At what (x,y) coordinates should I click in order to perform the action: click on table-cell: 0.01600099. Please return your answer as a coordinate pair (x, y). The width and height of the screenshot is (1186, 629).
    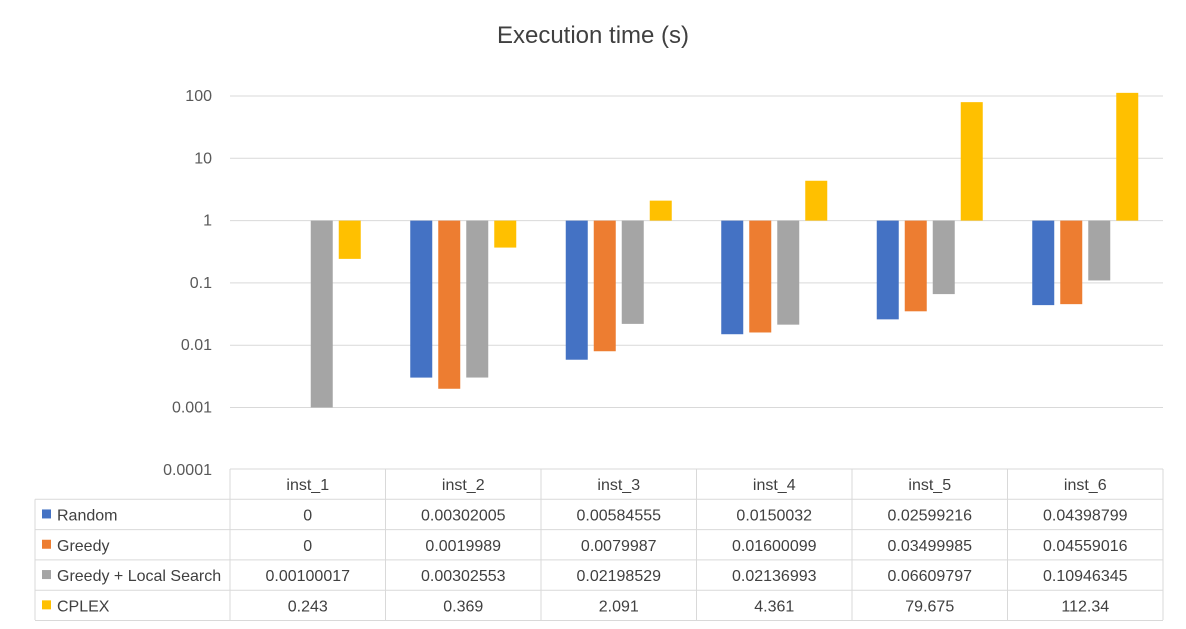
    Looking at the image, I should click on (774, 546).